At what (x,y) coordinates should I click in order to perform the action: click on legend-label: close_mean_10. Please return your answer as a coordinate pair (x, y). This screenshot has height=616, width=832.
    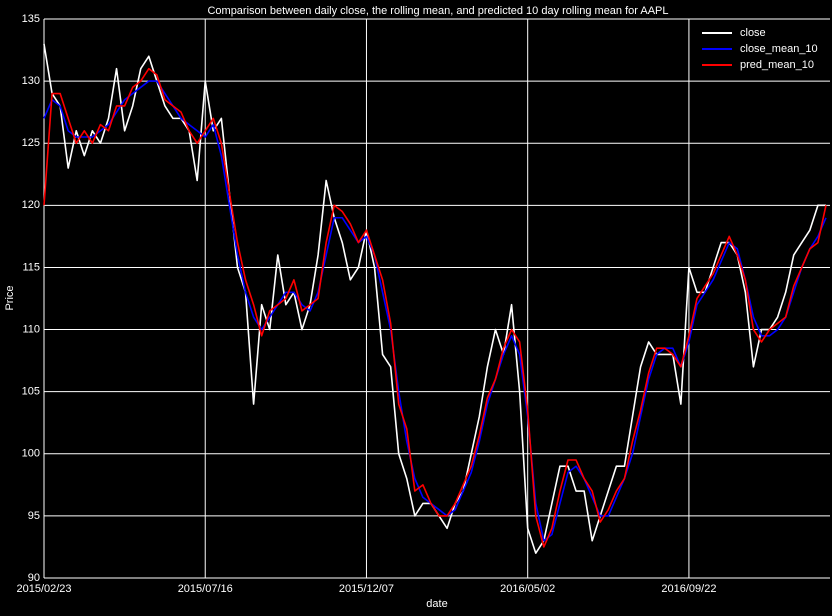
    Looking at the image, I should click on (779, 49).